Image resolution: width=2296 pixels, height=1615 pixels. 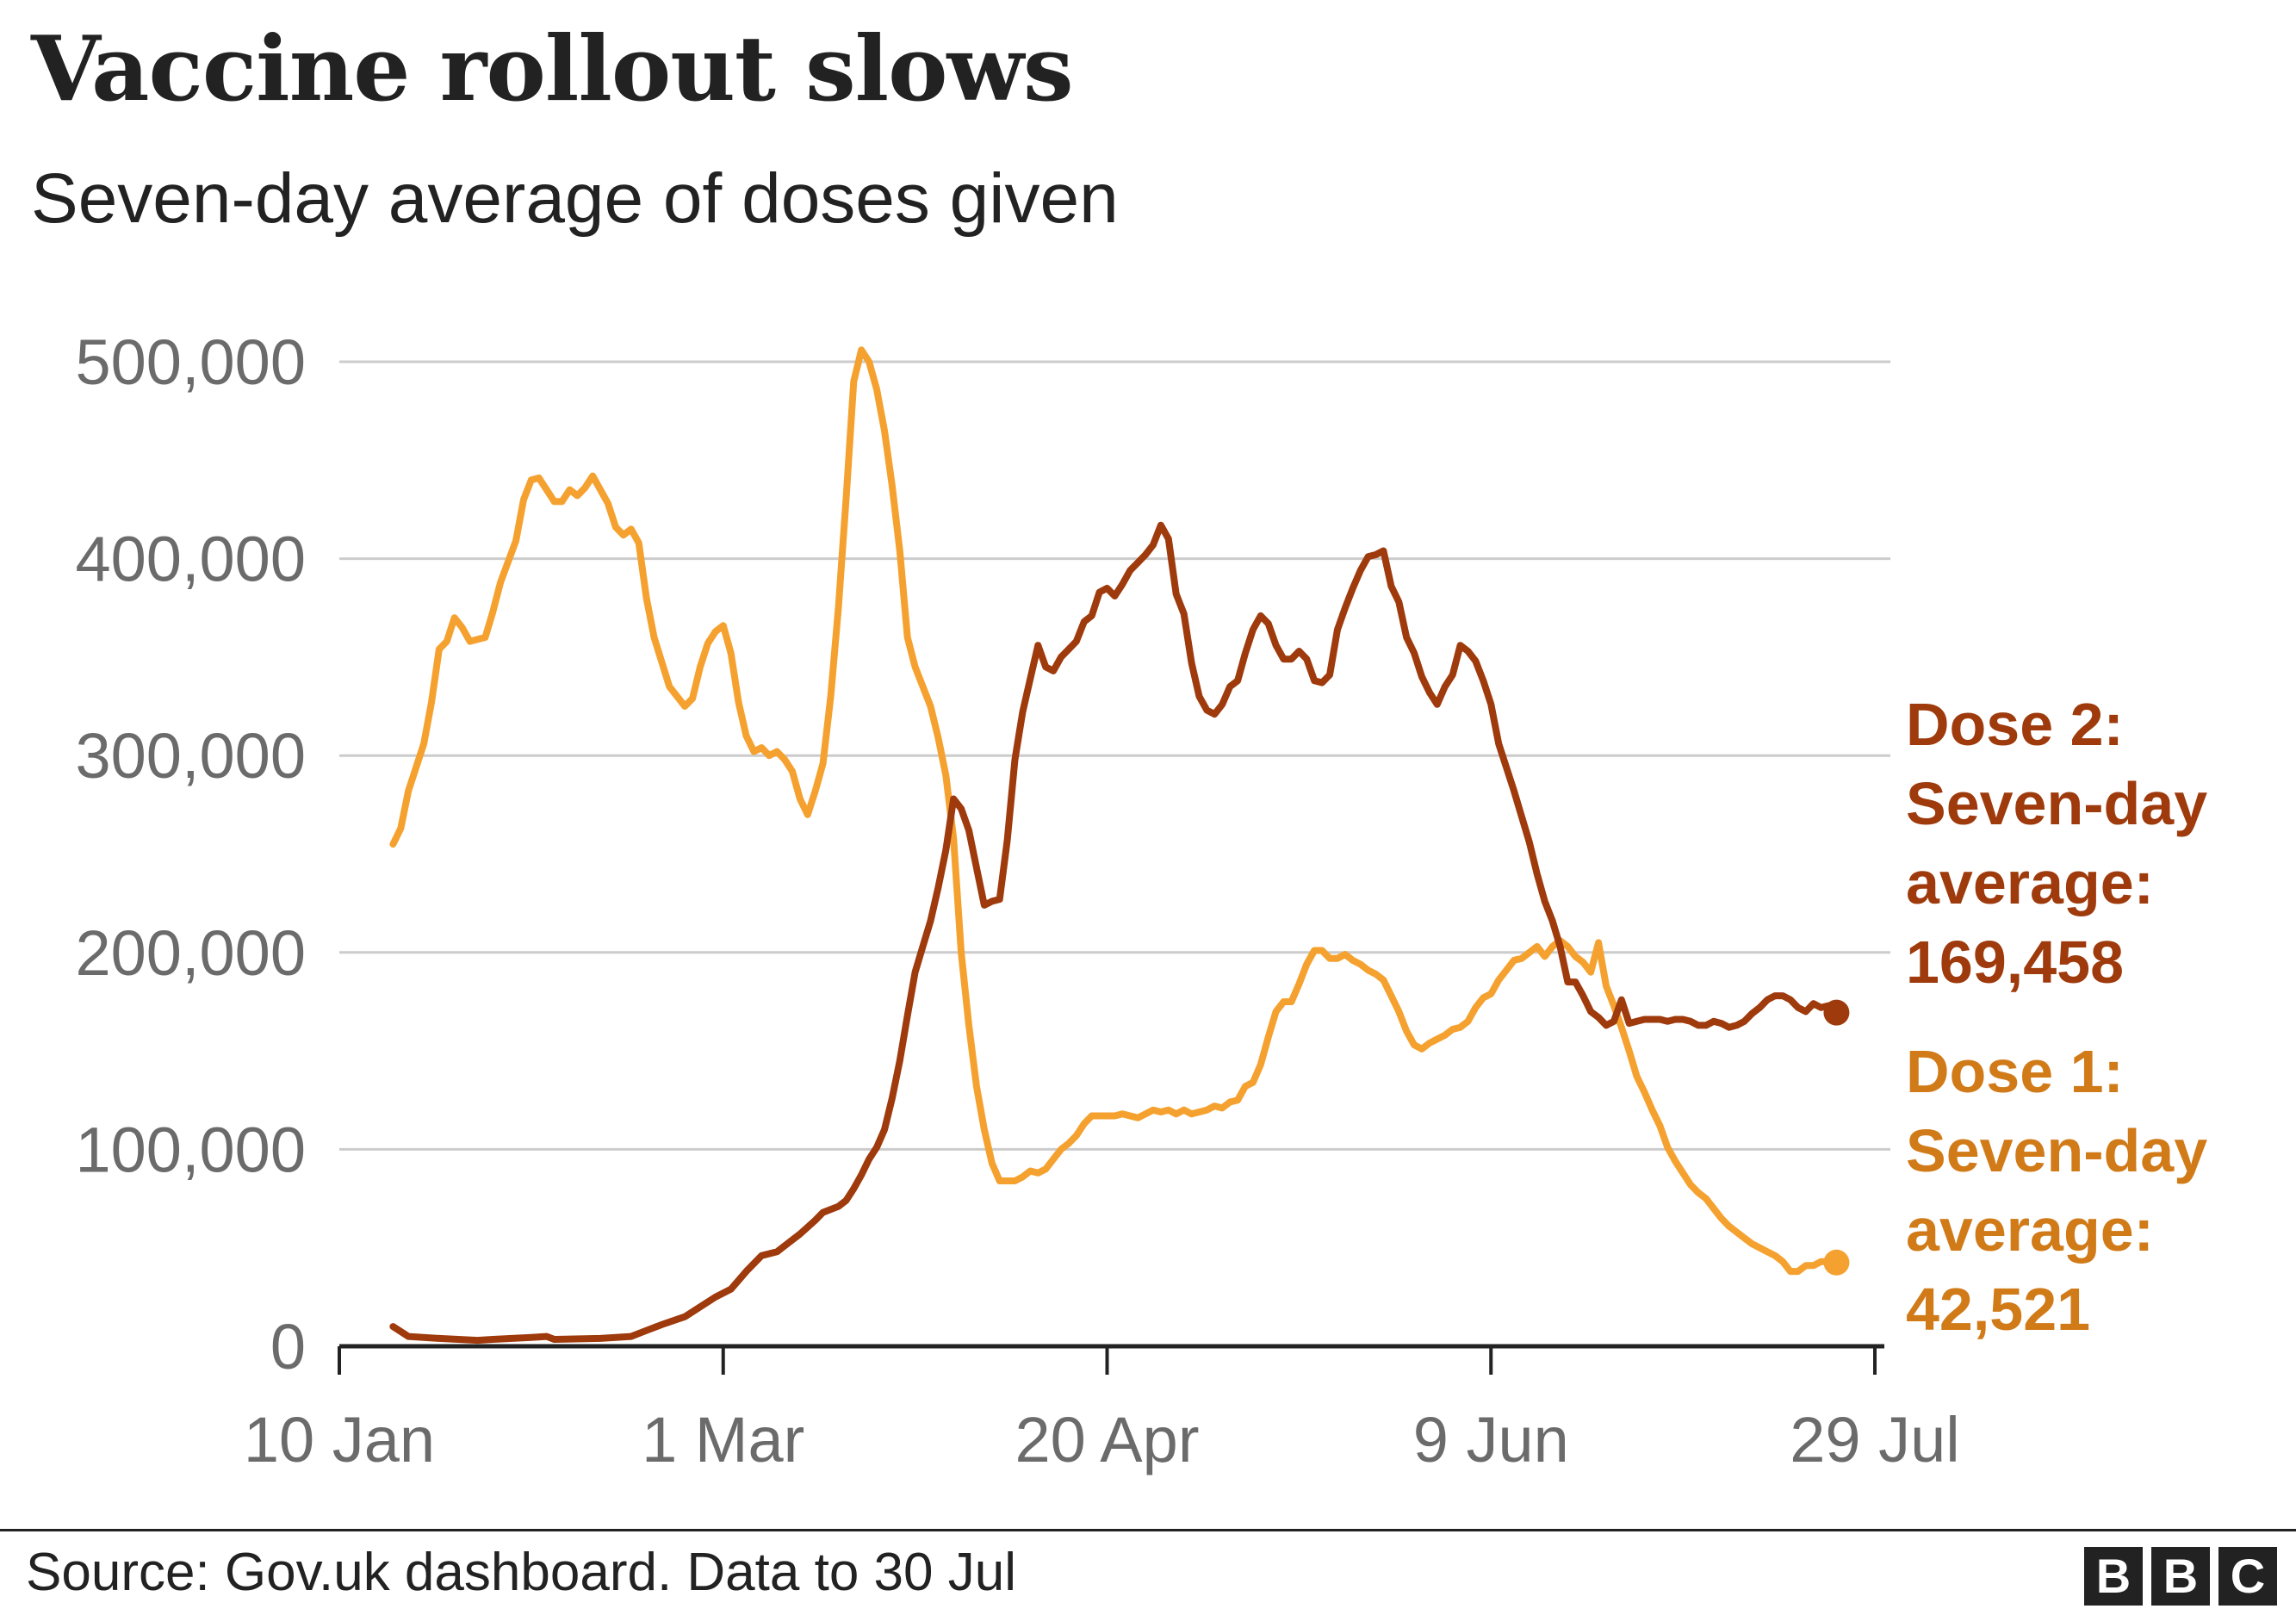 What do you see at coordinates (1874, 1439) in the screenshot?
I see `x-tick-label: 29 Jul` at bounding box center [1874, 1439].